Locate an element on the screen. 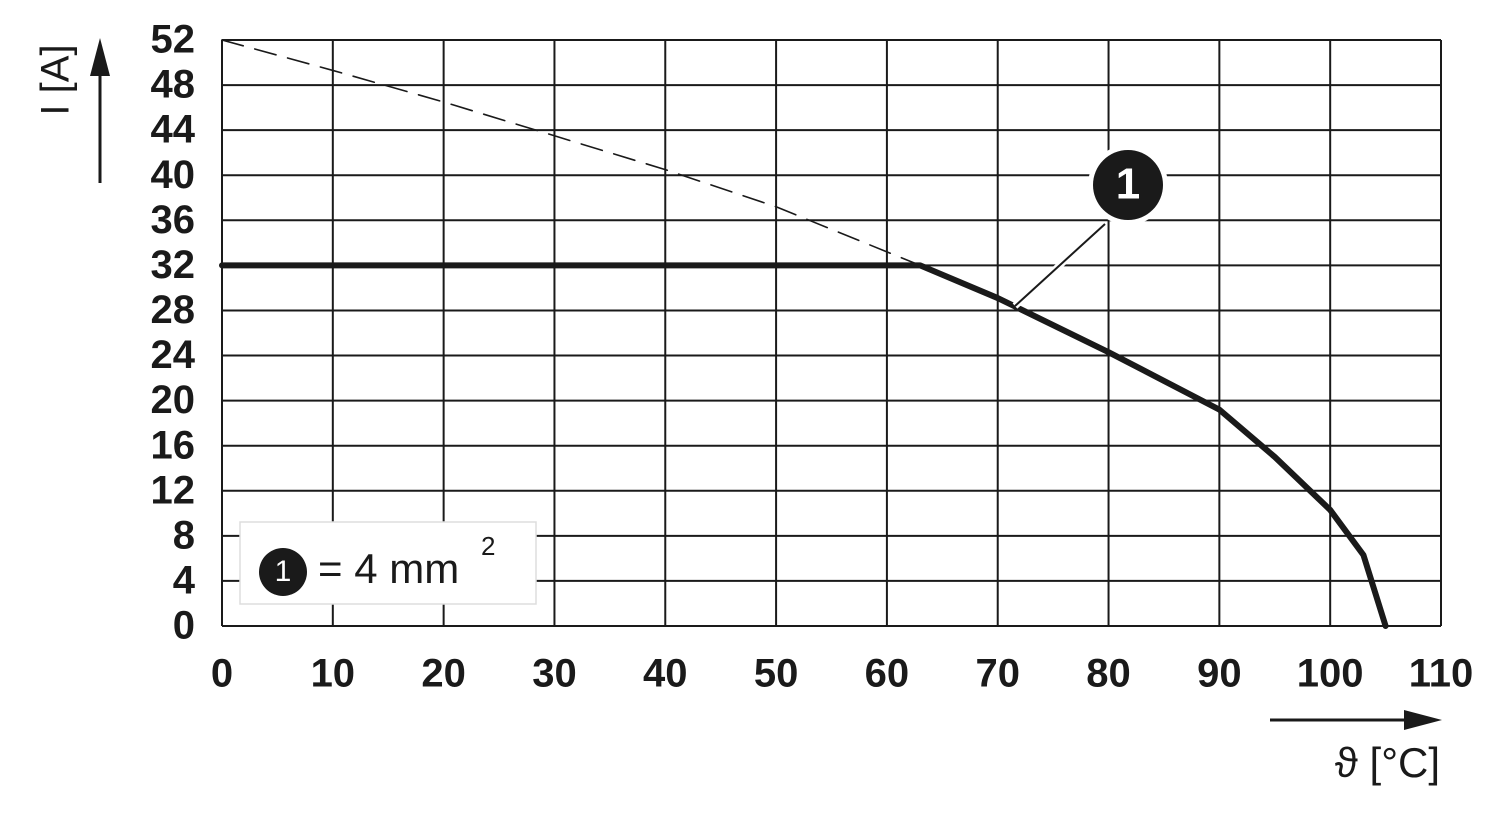 The height and width of the screenshot is (820, 1500). y-tick-label: 48 is located at coordinates (173, 85).